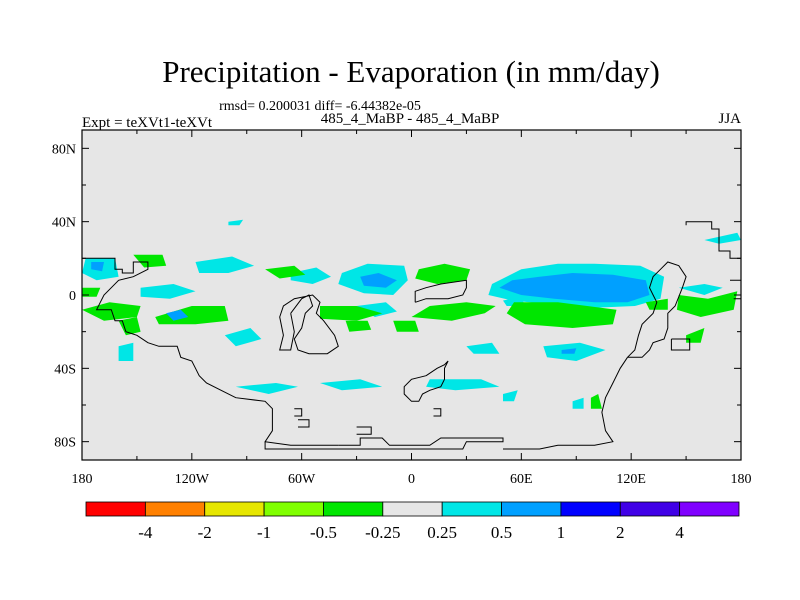 Image resolution: width=800 pixels, height=600 pixels. What do you see at coordinates (501, 532) in the screenshot?
I see `colorbar-label-6: 0.5` at bounding box center [501, 532].